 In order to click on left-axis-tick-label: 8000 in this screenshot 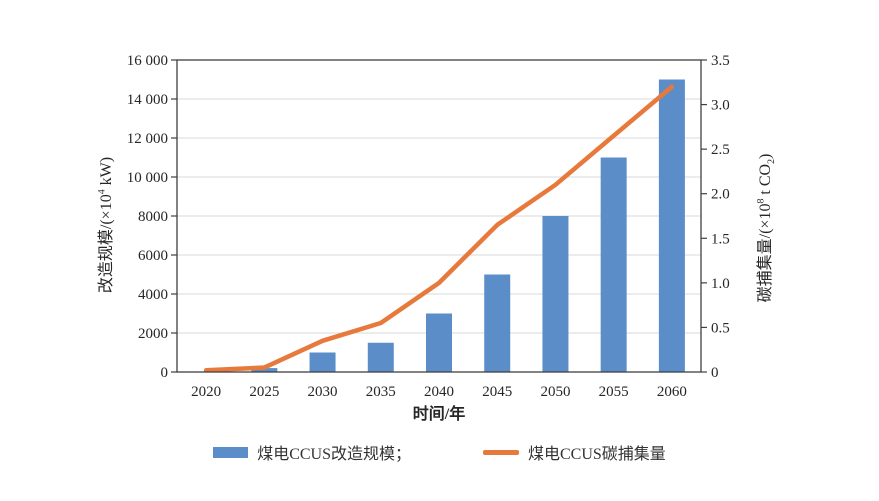, I will do `click(153, 217)`.